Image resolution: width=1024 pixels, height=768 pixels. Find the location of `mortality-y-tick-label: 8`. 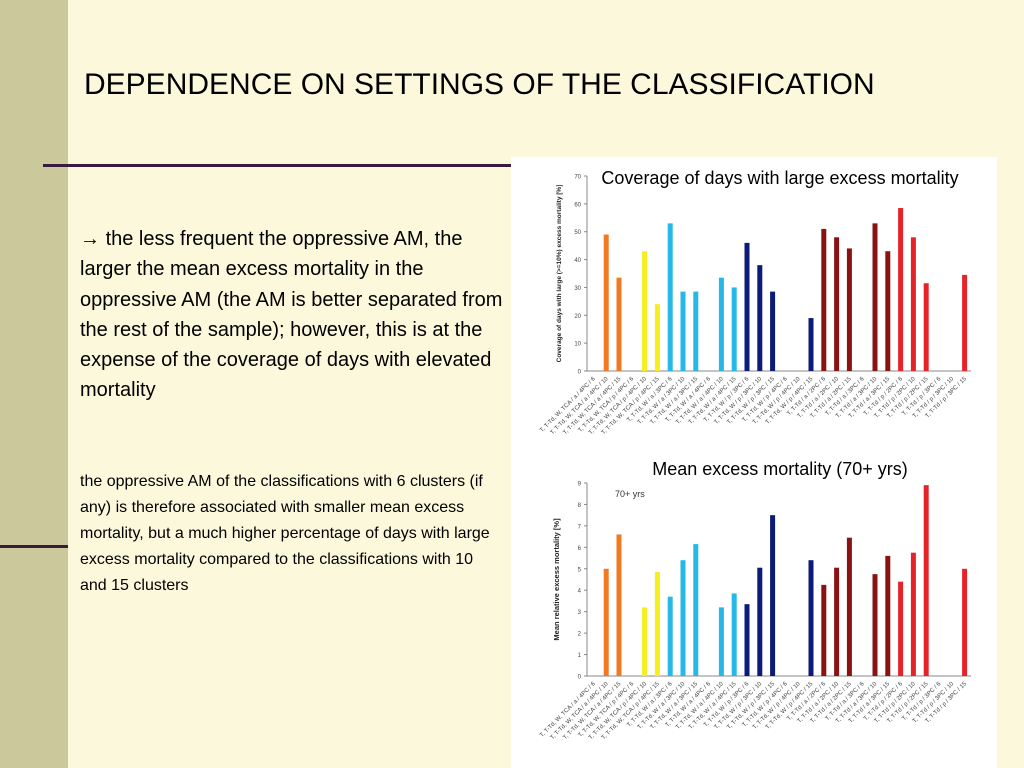

mortality-y-tick-label: 8 is located at coordinates (580, 506).